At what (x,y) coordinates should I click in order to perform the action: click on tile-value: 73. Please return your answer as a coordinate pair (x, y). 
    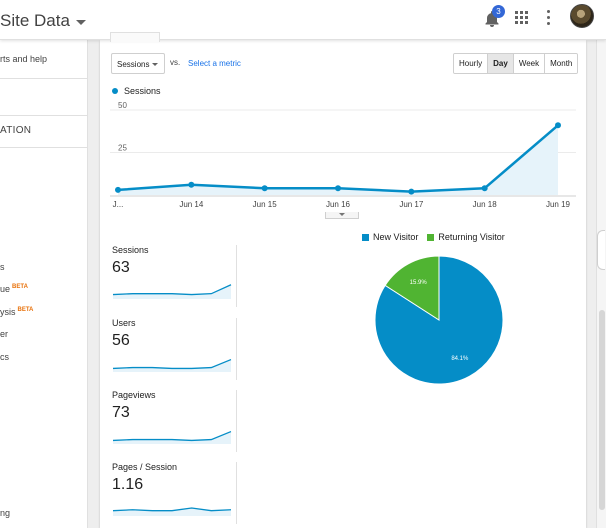
    Looking at the image, I should click on (121, 412).